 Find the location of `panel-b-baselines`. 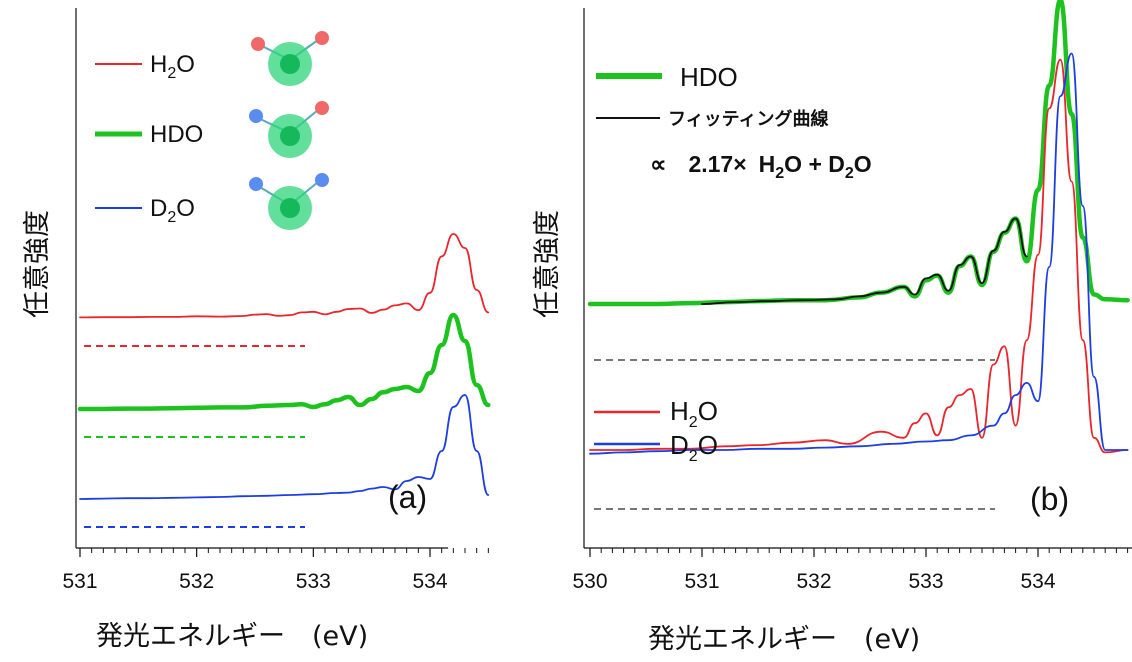

panel-b-baselines is located at coordinates (794, 434).